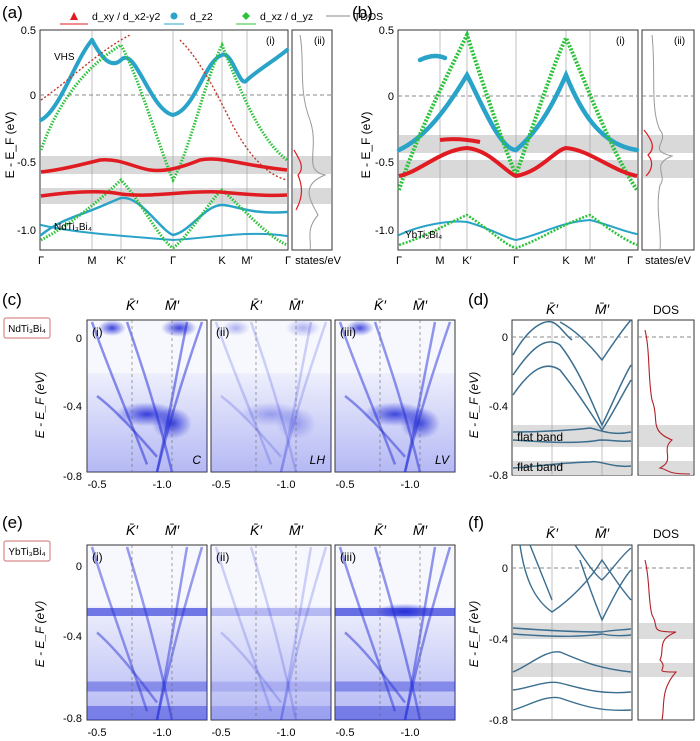 Image resolution: width=700 pixels, height=741 pixels. What do you see at coordinates (28, 31) in the screenshot?
I see `ytick-a-0: 0.5` at bounding box center [28, 31].